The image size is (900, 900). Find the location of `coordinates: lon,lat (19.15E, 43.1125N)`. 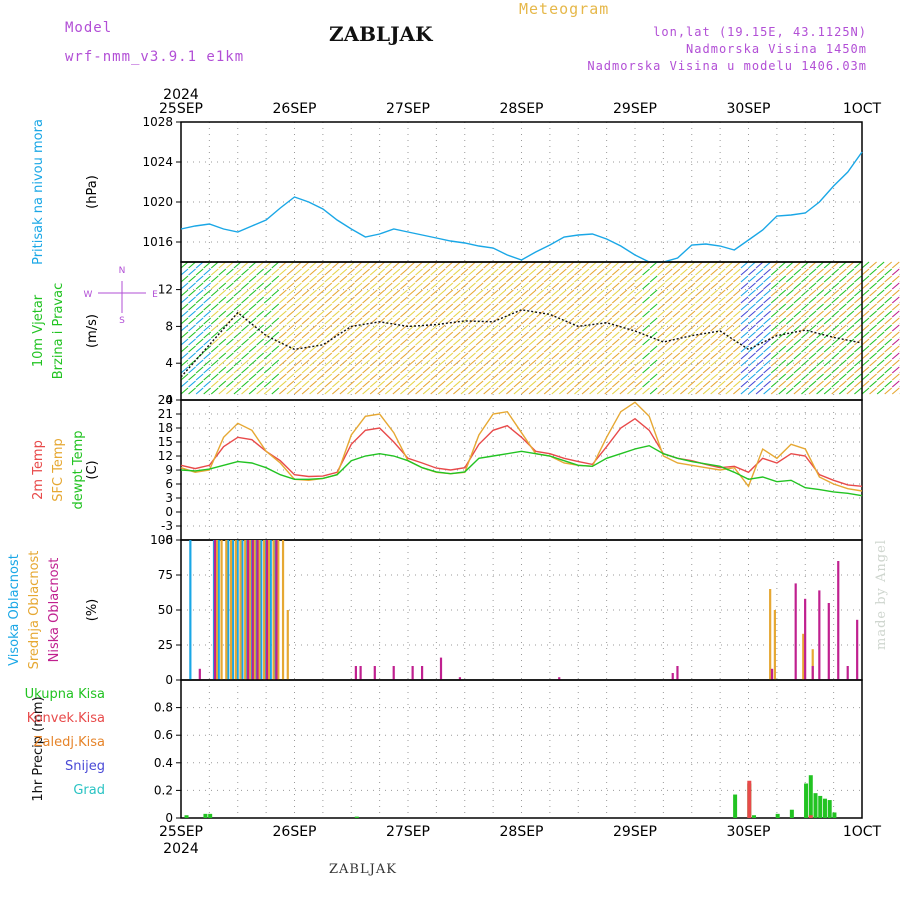

coordinates: lon,lat (19.15E, 43.1125N) is located at coordinates (760, 32).